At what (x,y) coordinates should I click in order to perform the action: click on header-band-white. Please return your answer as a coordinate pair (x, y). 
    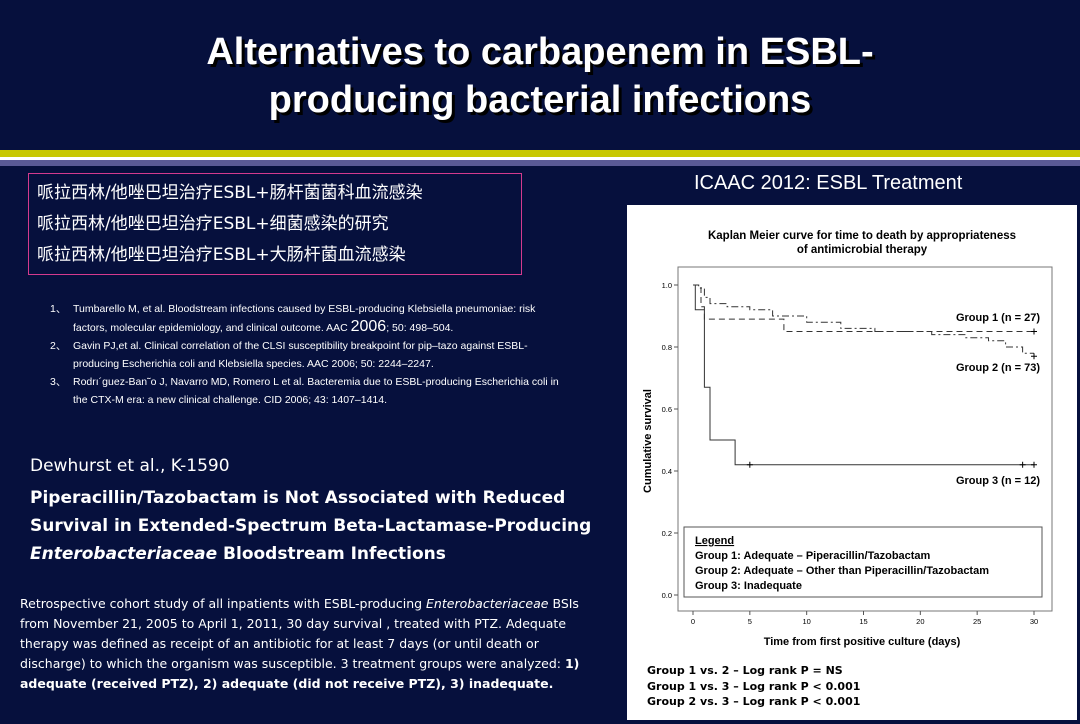
    Looking at the image, I should click on (540, 158).